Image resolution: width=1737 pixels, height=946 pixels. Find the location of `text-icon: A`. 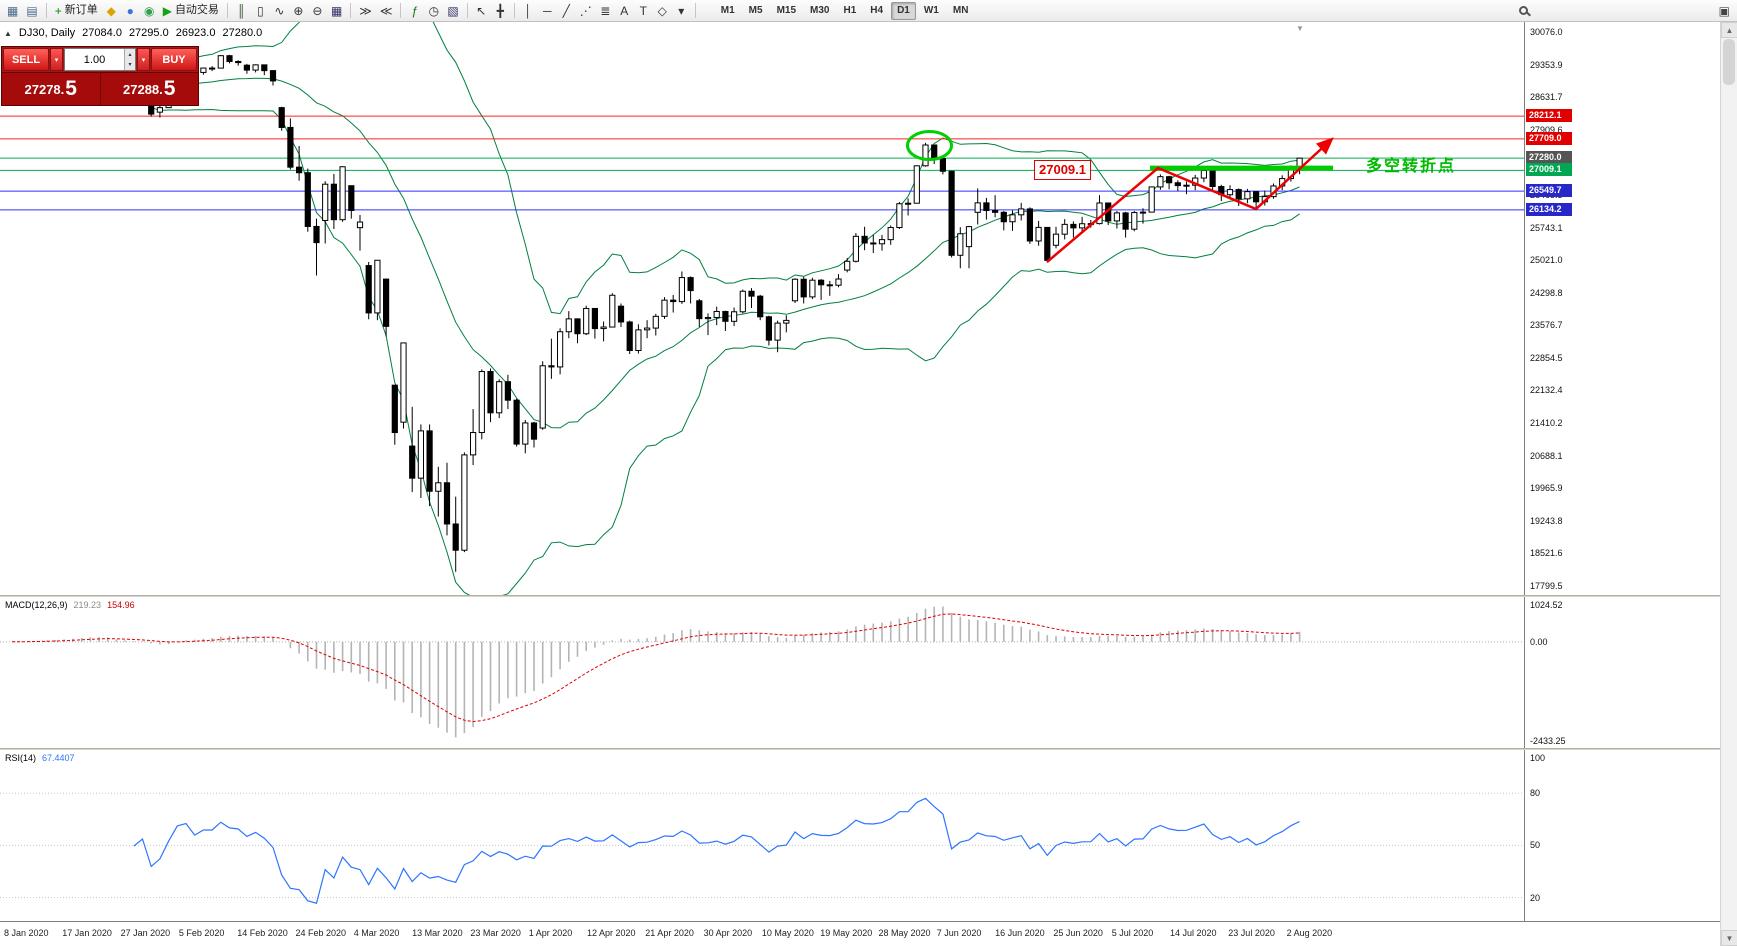

text-icon: A is located at coordinates (624, 10).